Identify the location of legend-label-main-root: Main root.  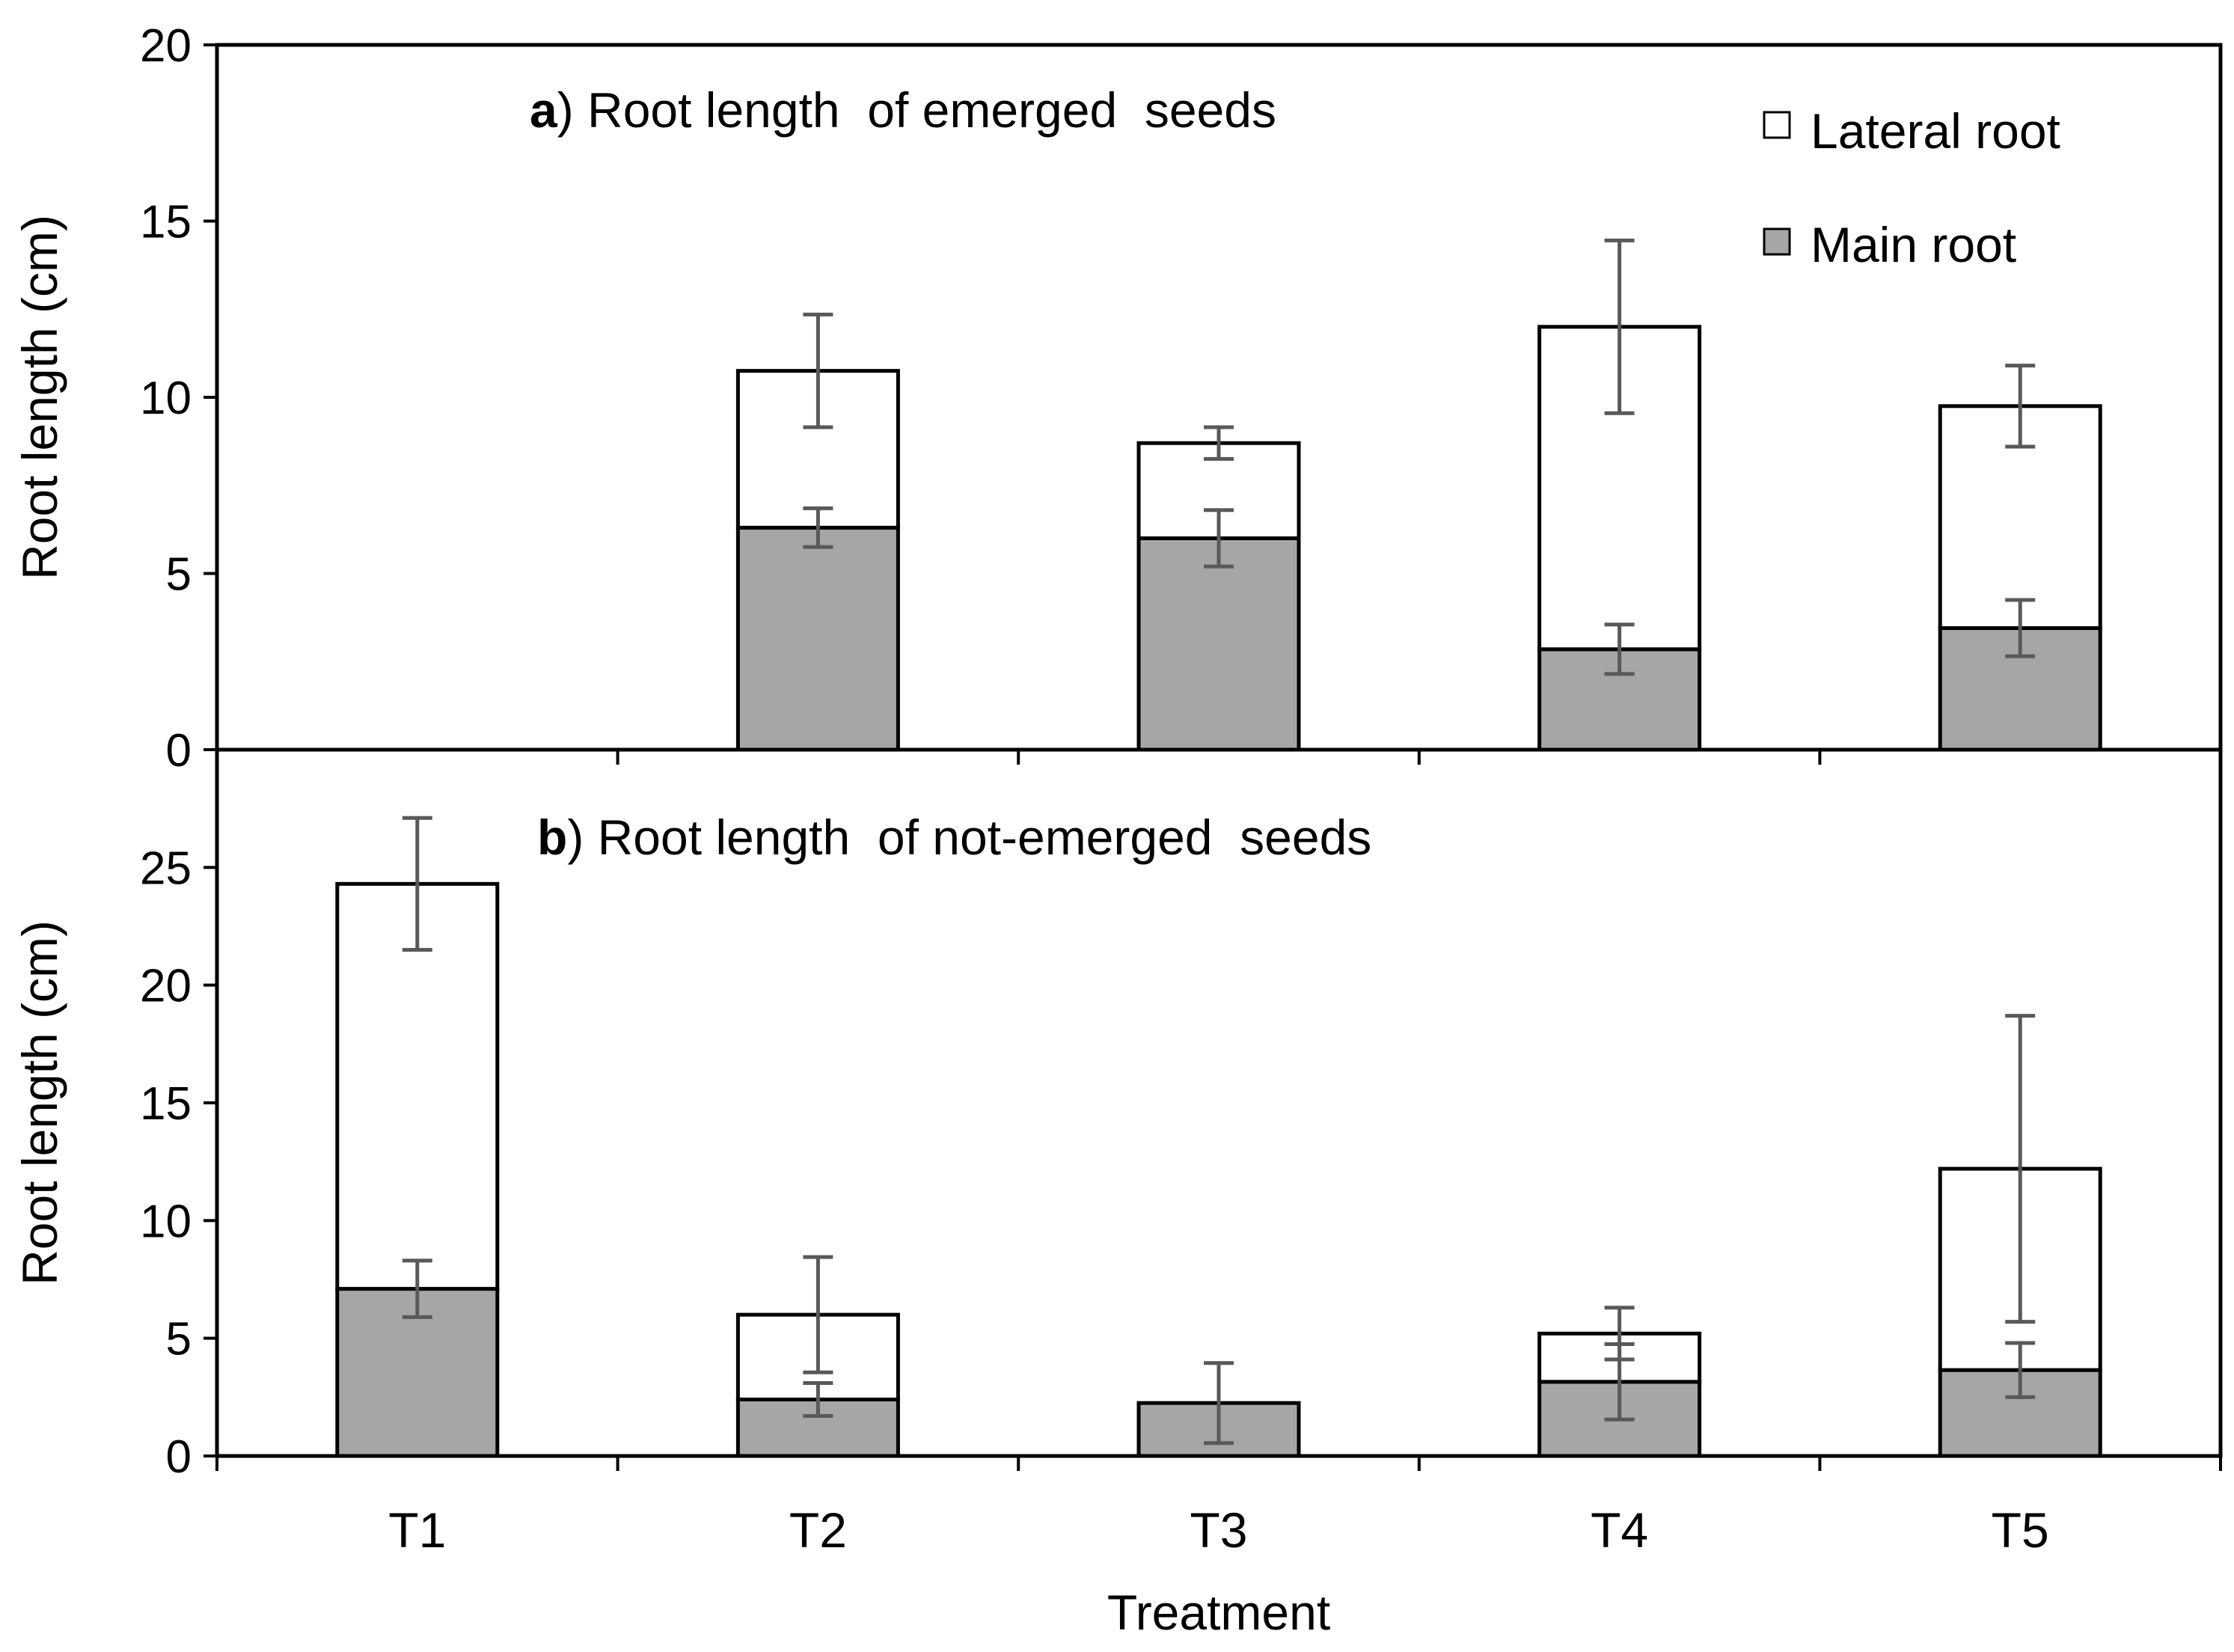
(1913, 244).